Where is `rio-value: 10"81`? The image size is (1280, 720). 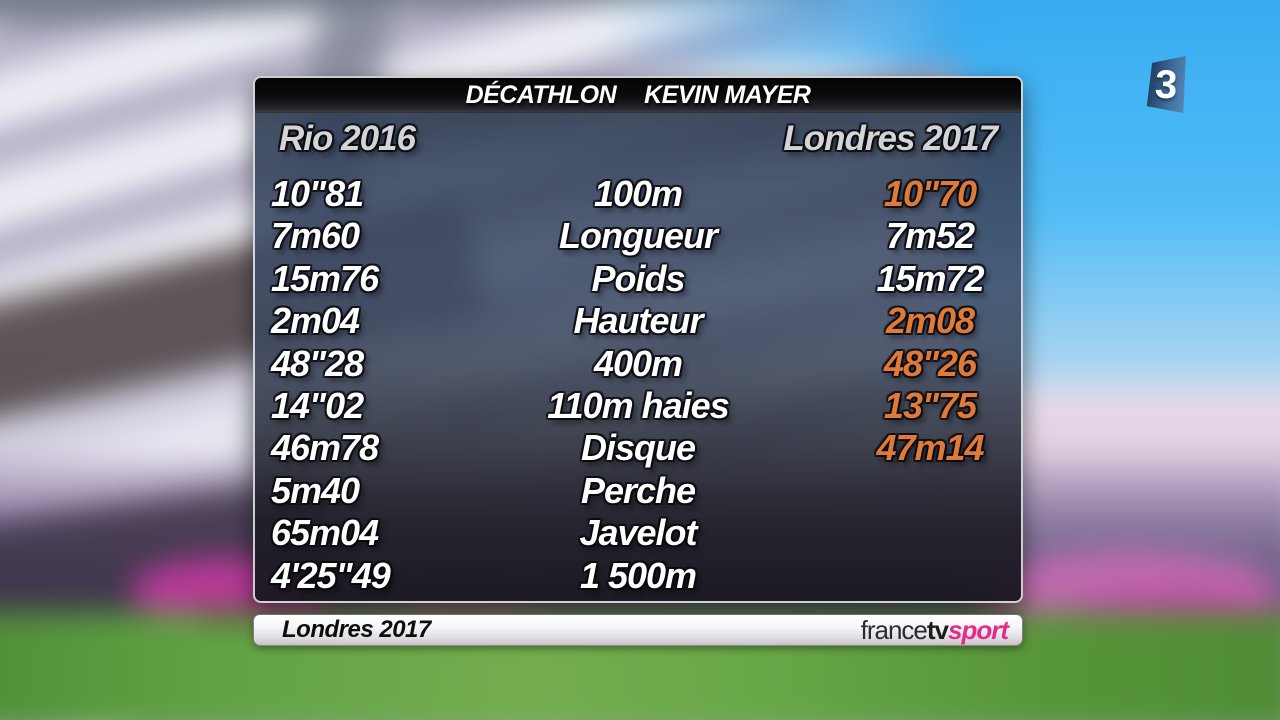
rio-value: 10"81 is located at coordinates (317, 193).